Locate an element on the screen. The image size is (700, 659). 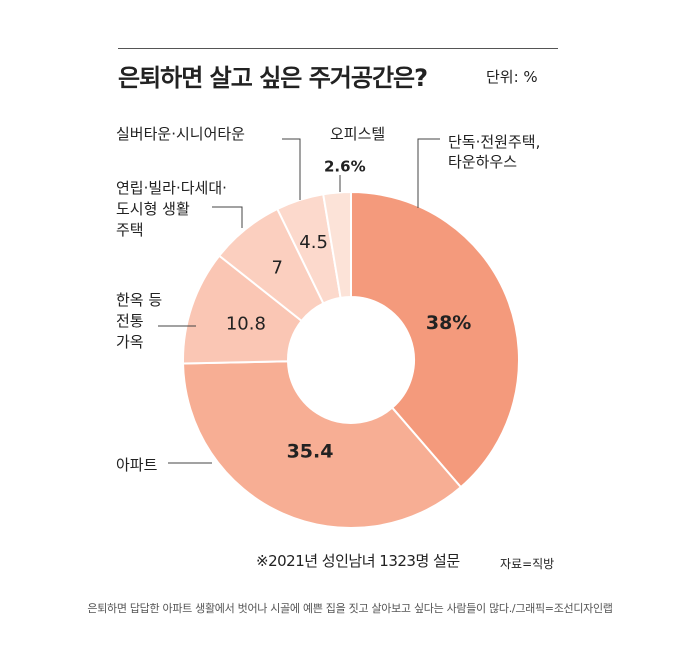
slice-category-label: 주택 is located at coordinates (130, 230).